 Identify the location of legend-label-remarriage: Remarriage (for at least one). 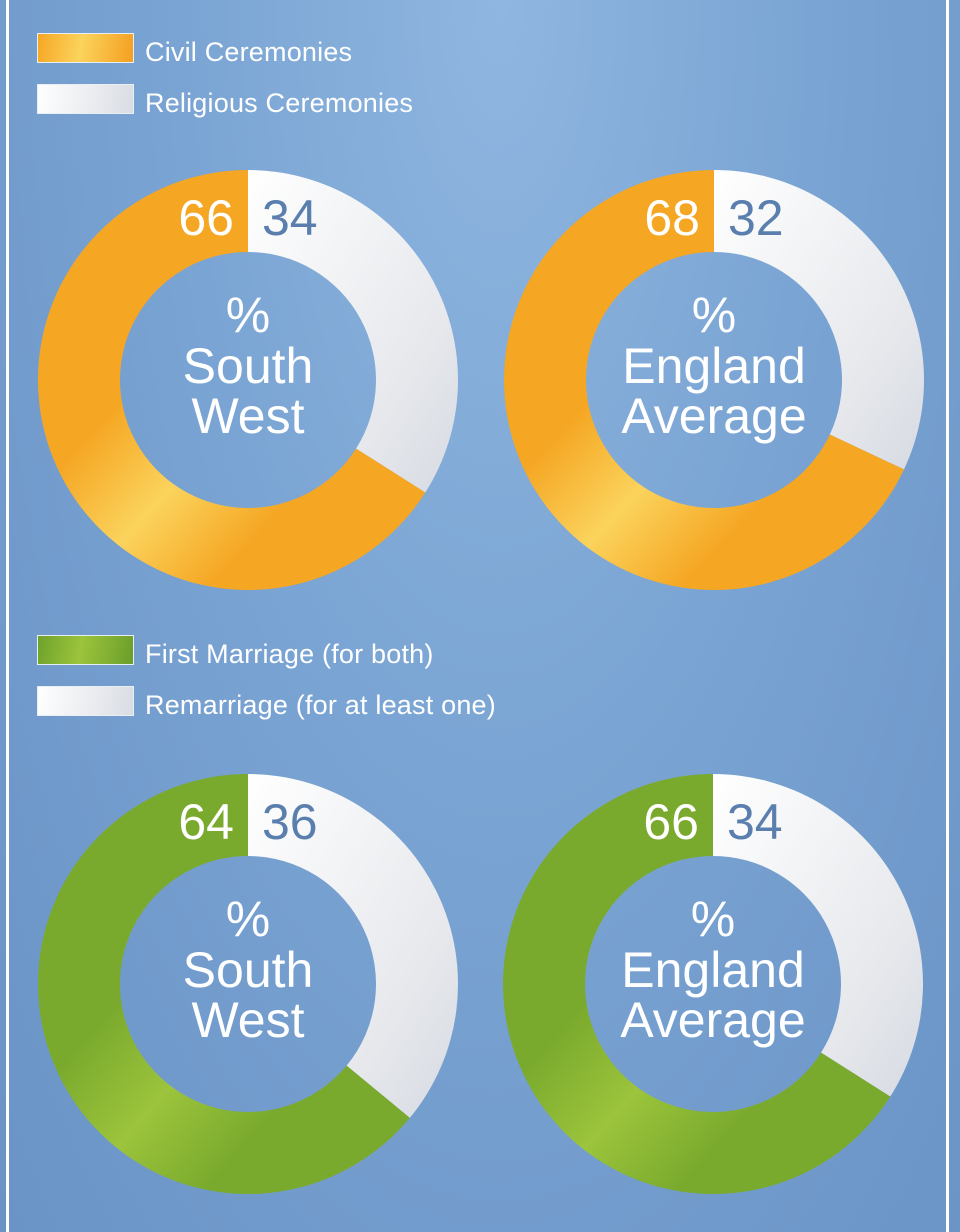
(320, 705).